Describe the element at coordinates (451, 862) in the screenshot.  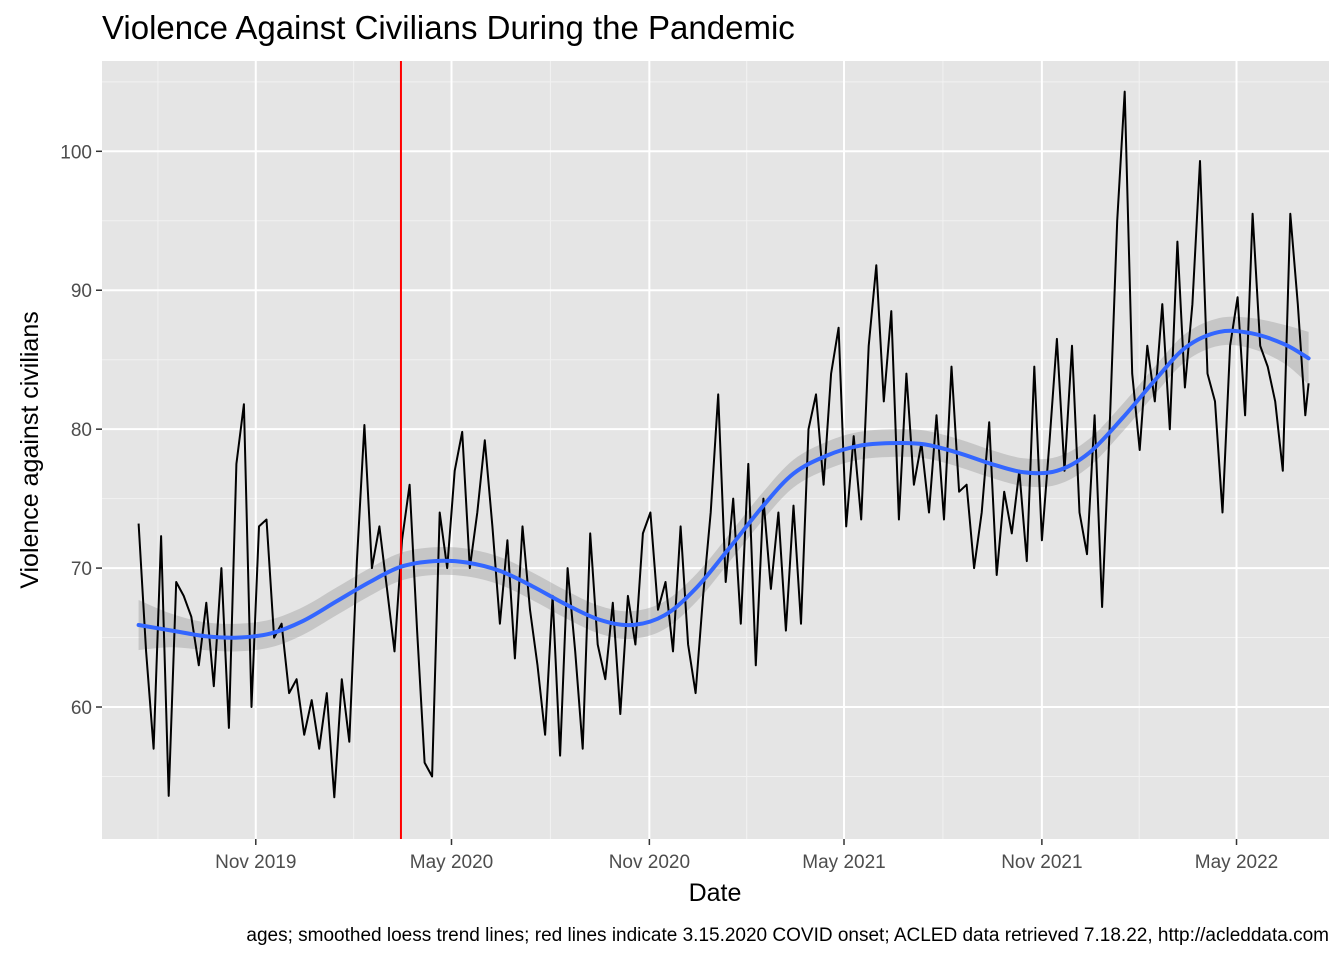
I see `x-tick-label: May 2020` at that location.